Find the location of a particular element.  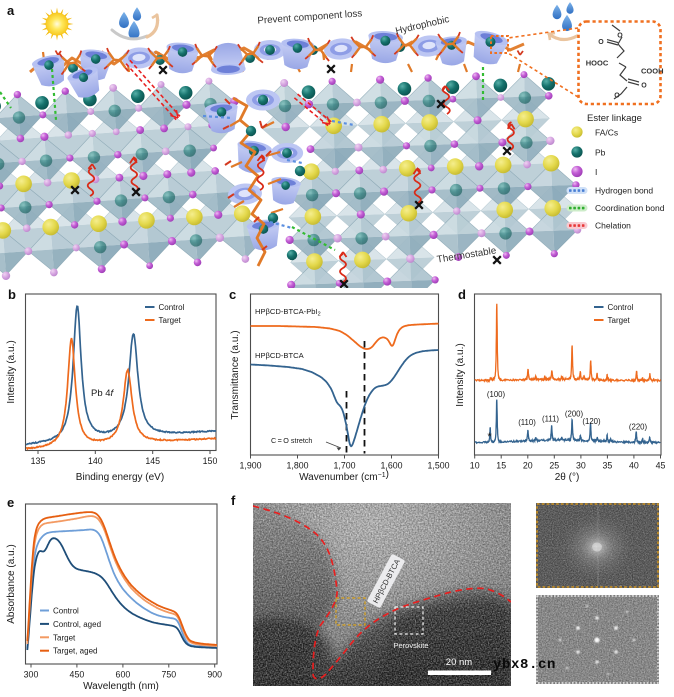

svg-text: 750 is located at coordinates (168, 675).